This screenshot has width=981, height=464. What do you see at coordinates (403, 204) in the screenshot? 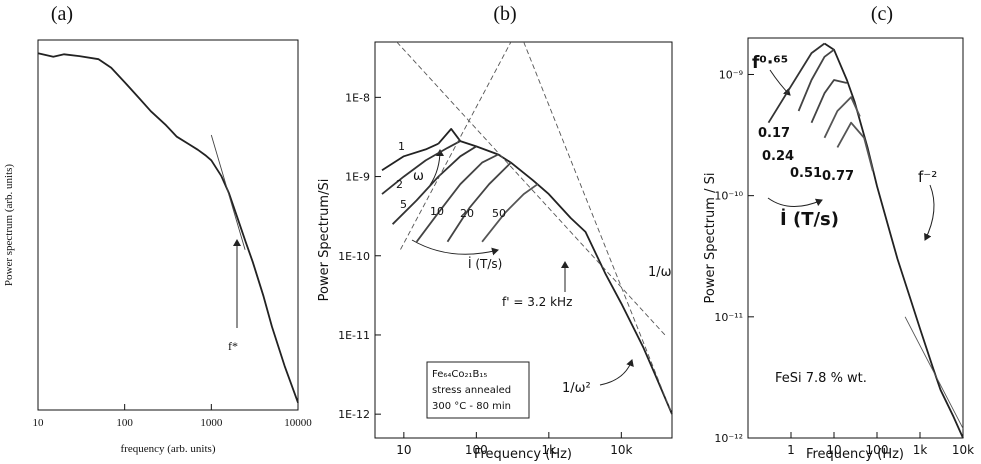
I see `series-label: 5` at bounding box center [403, 204].